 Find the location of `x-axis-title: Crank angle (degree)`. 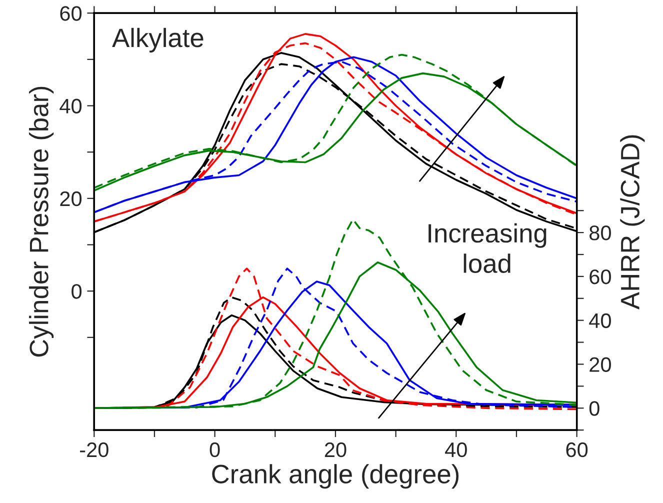

x-axis-title: Crank angle (degree) is located at coordinates (335, 476).